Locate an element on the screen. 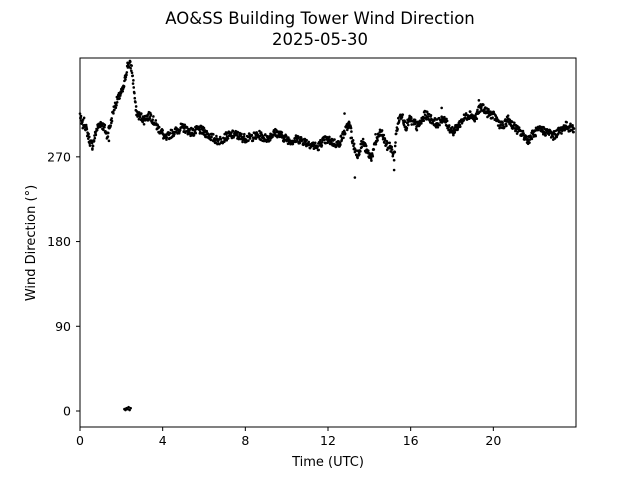 The width and height of the screenshot is (640, 480). x-tick-label: 20 is located at coordinates (493, 440).